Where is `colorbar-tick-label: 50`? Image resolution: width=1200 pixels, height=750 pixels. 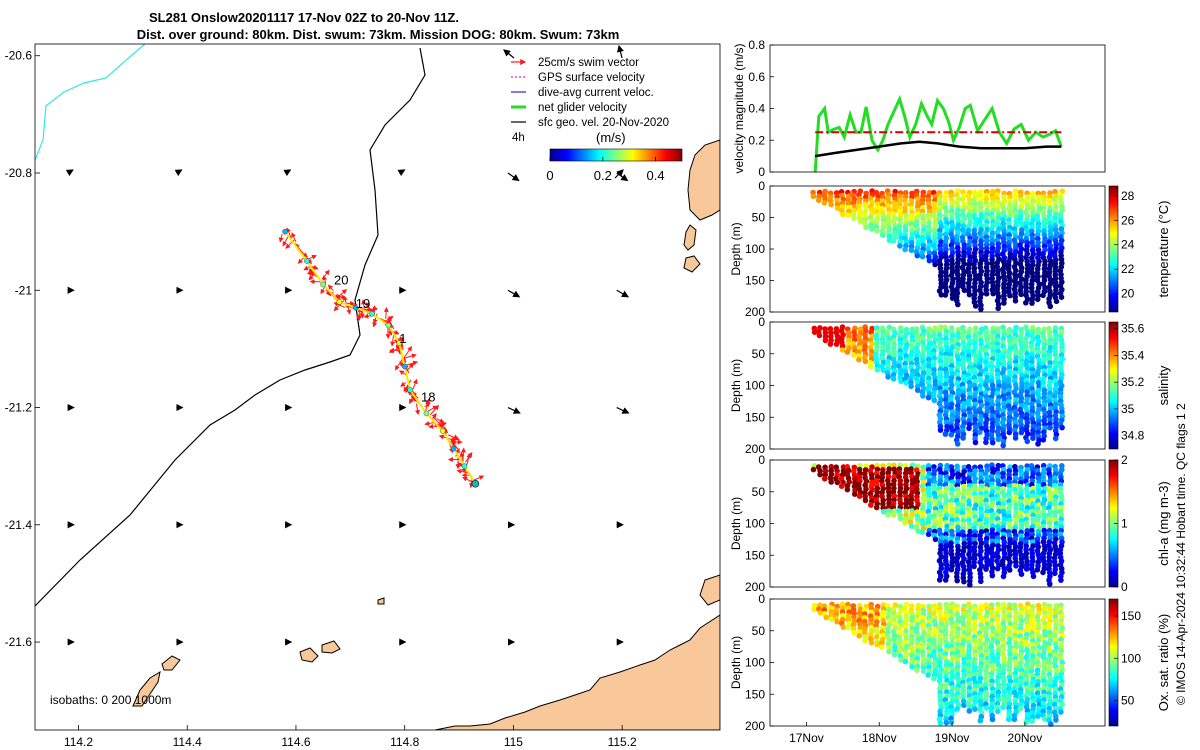
colorbar-tick-label: 50 is located at coordinates (1128, 701).